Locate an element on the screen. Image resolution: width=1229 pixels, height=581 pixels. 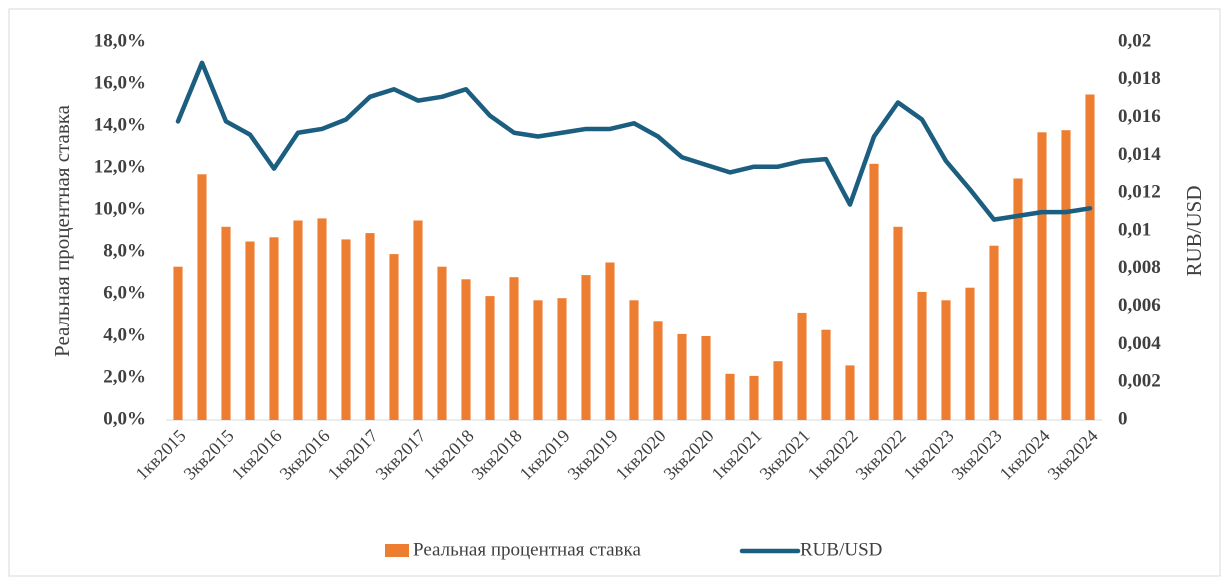
y2-tick-label: 0,01 is located at coordinates (1134, 229).